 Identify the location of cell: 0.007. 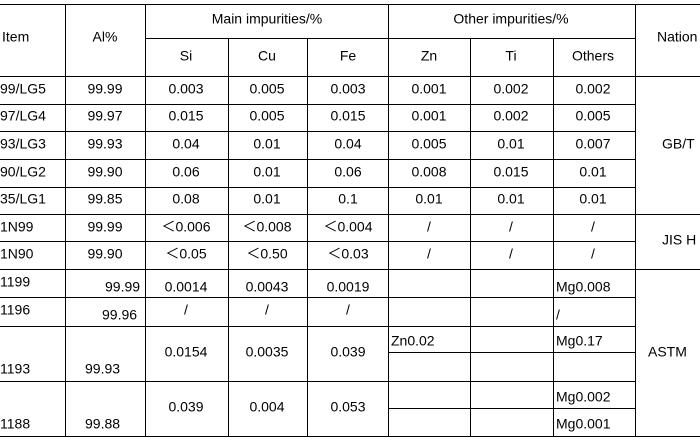
(592, 144).